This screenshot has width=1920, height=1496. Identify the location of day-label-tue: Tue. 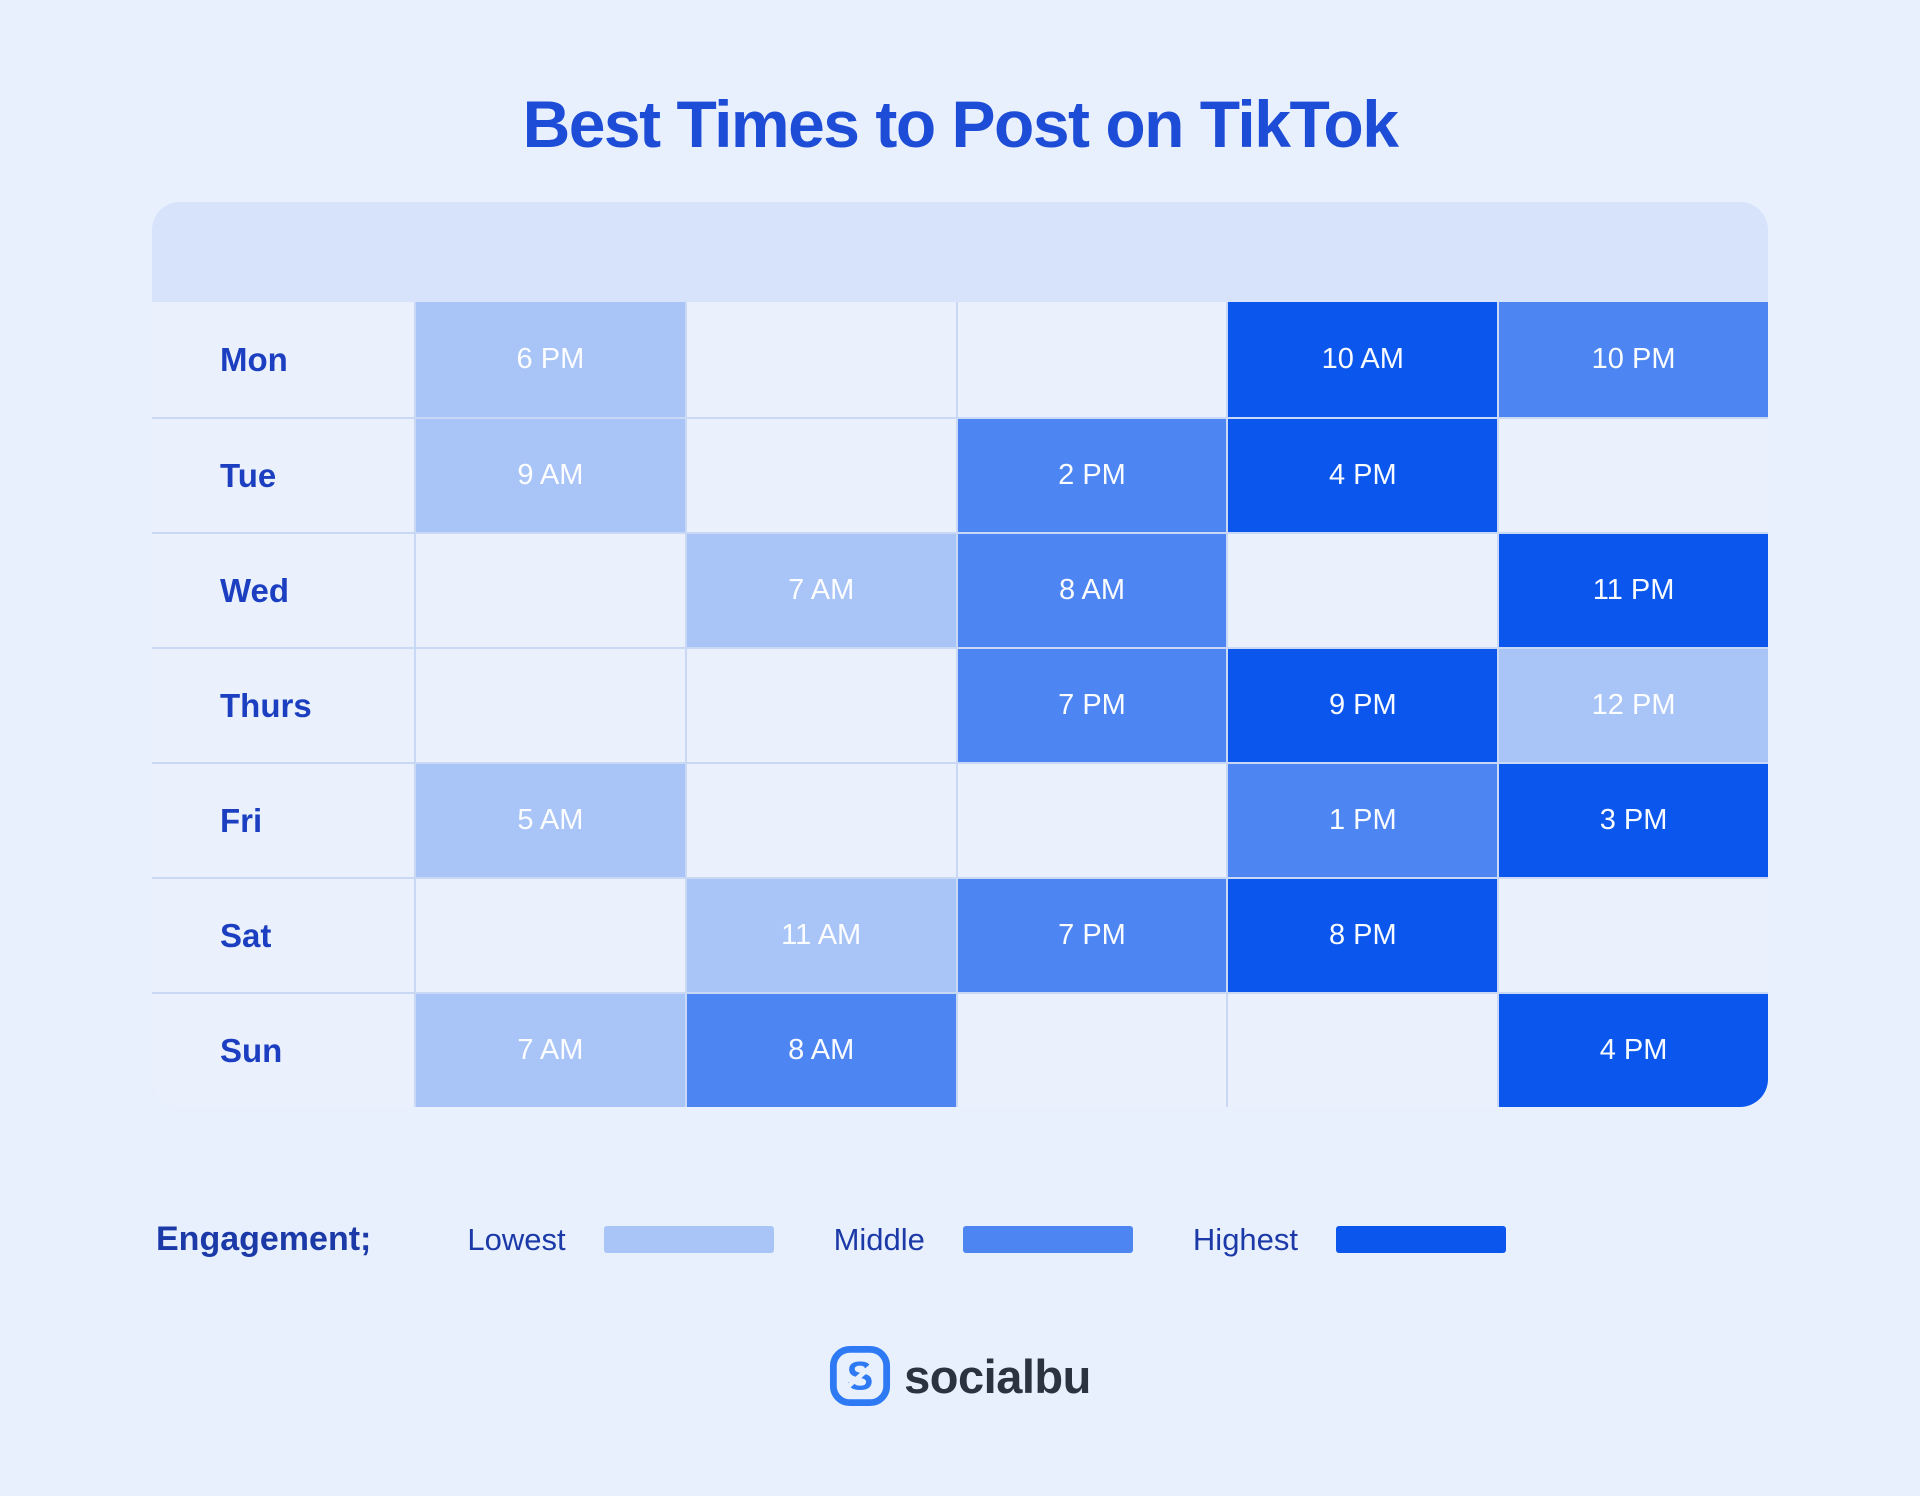
(283, 474).